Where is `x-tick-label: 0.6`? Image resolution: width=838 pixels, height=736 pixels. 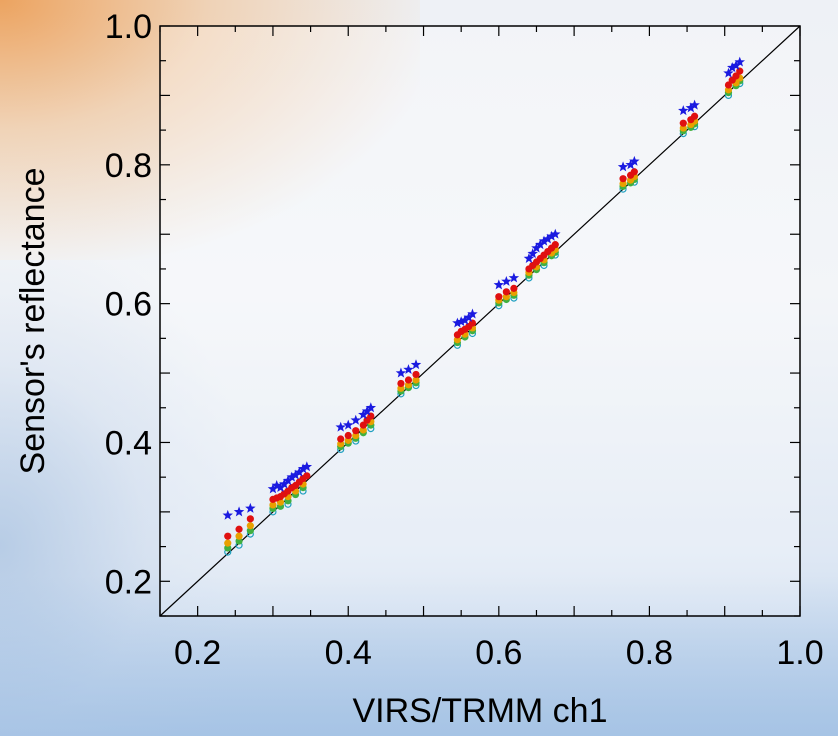 x-tick-label: 0.6 is located at coordinates (498, 653).